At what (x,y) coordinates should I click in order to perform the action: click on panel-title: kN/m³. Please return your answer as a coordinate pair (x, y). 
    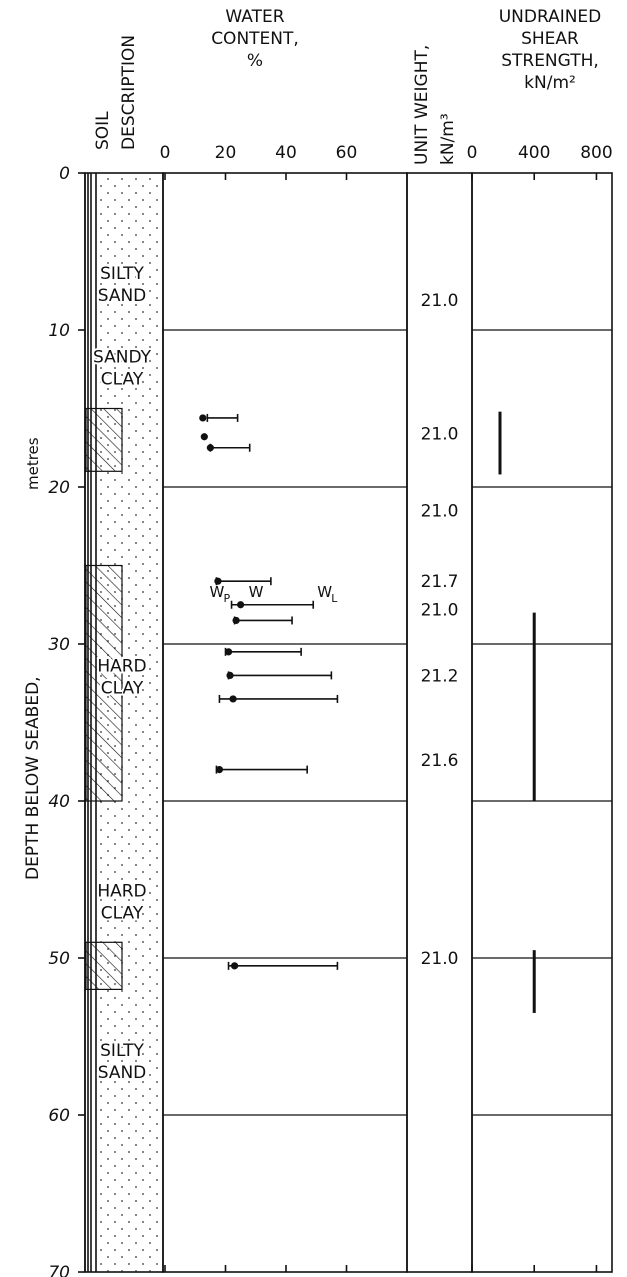
    Looking at the image, I should click on (448, 139).